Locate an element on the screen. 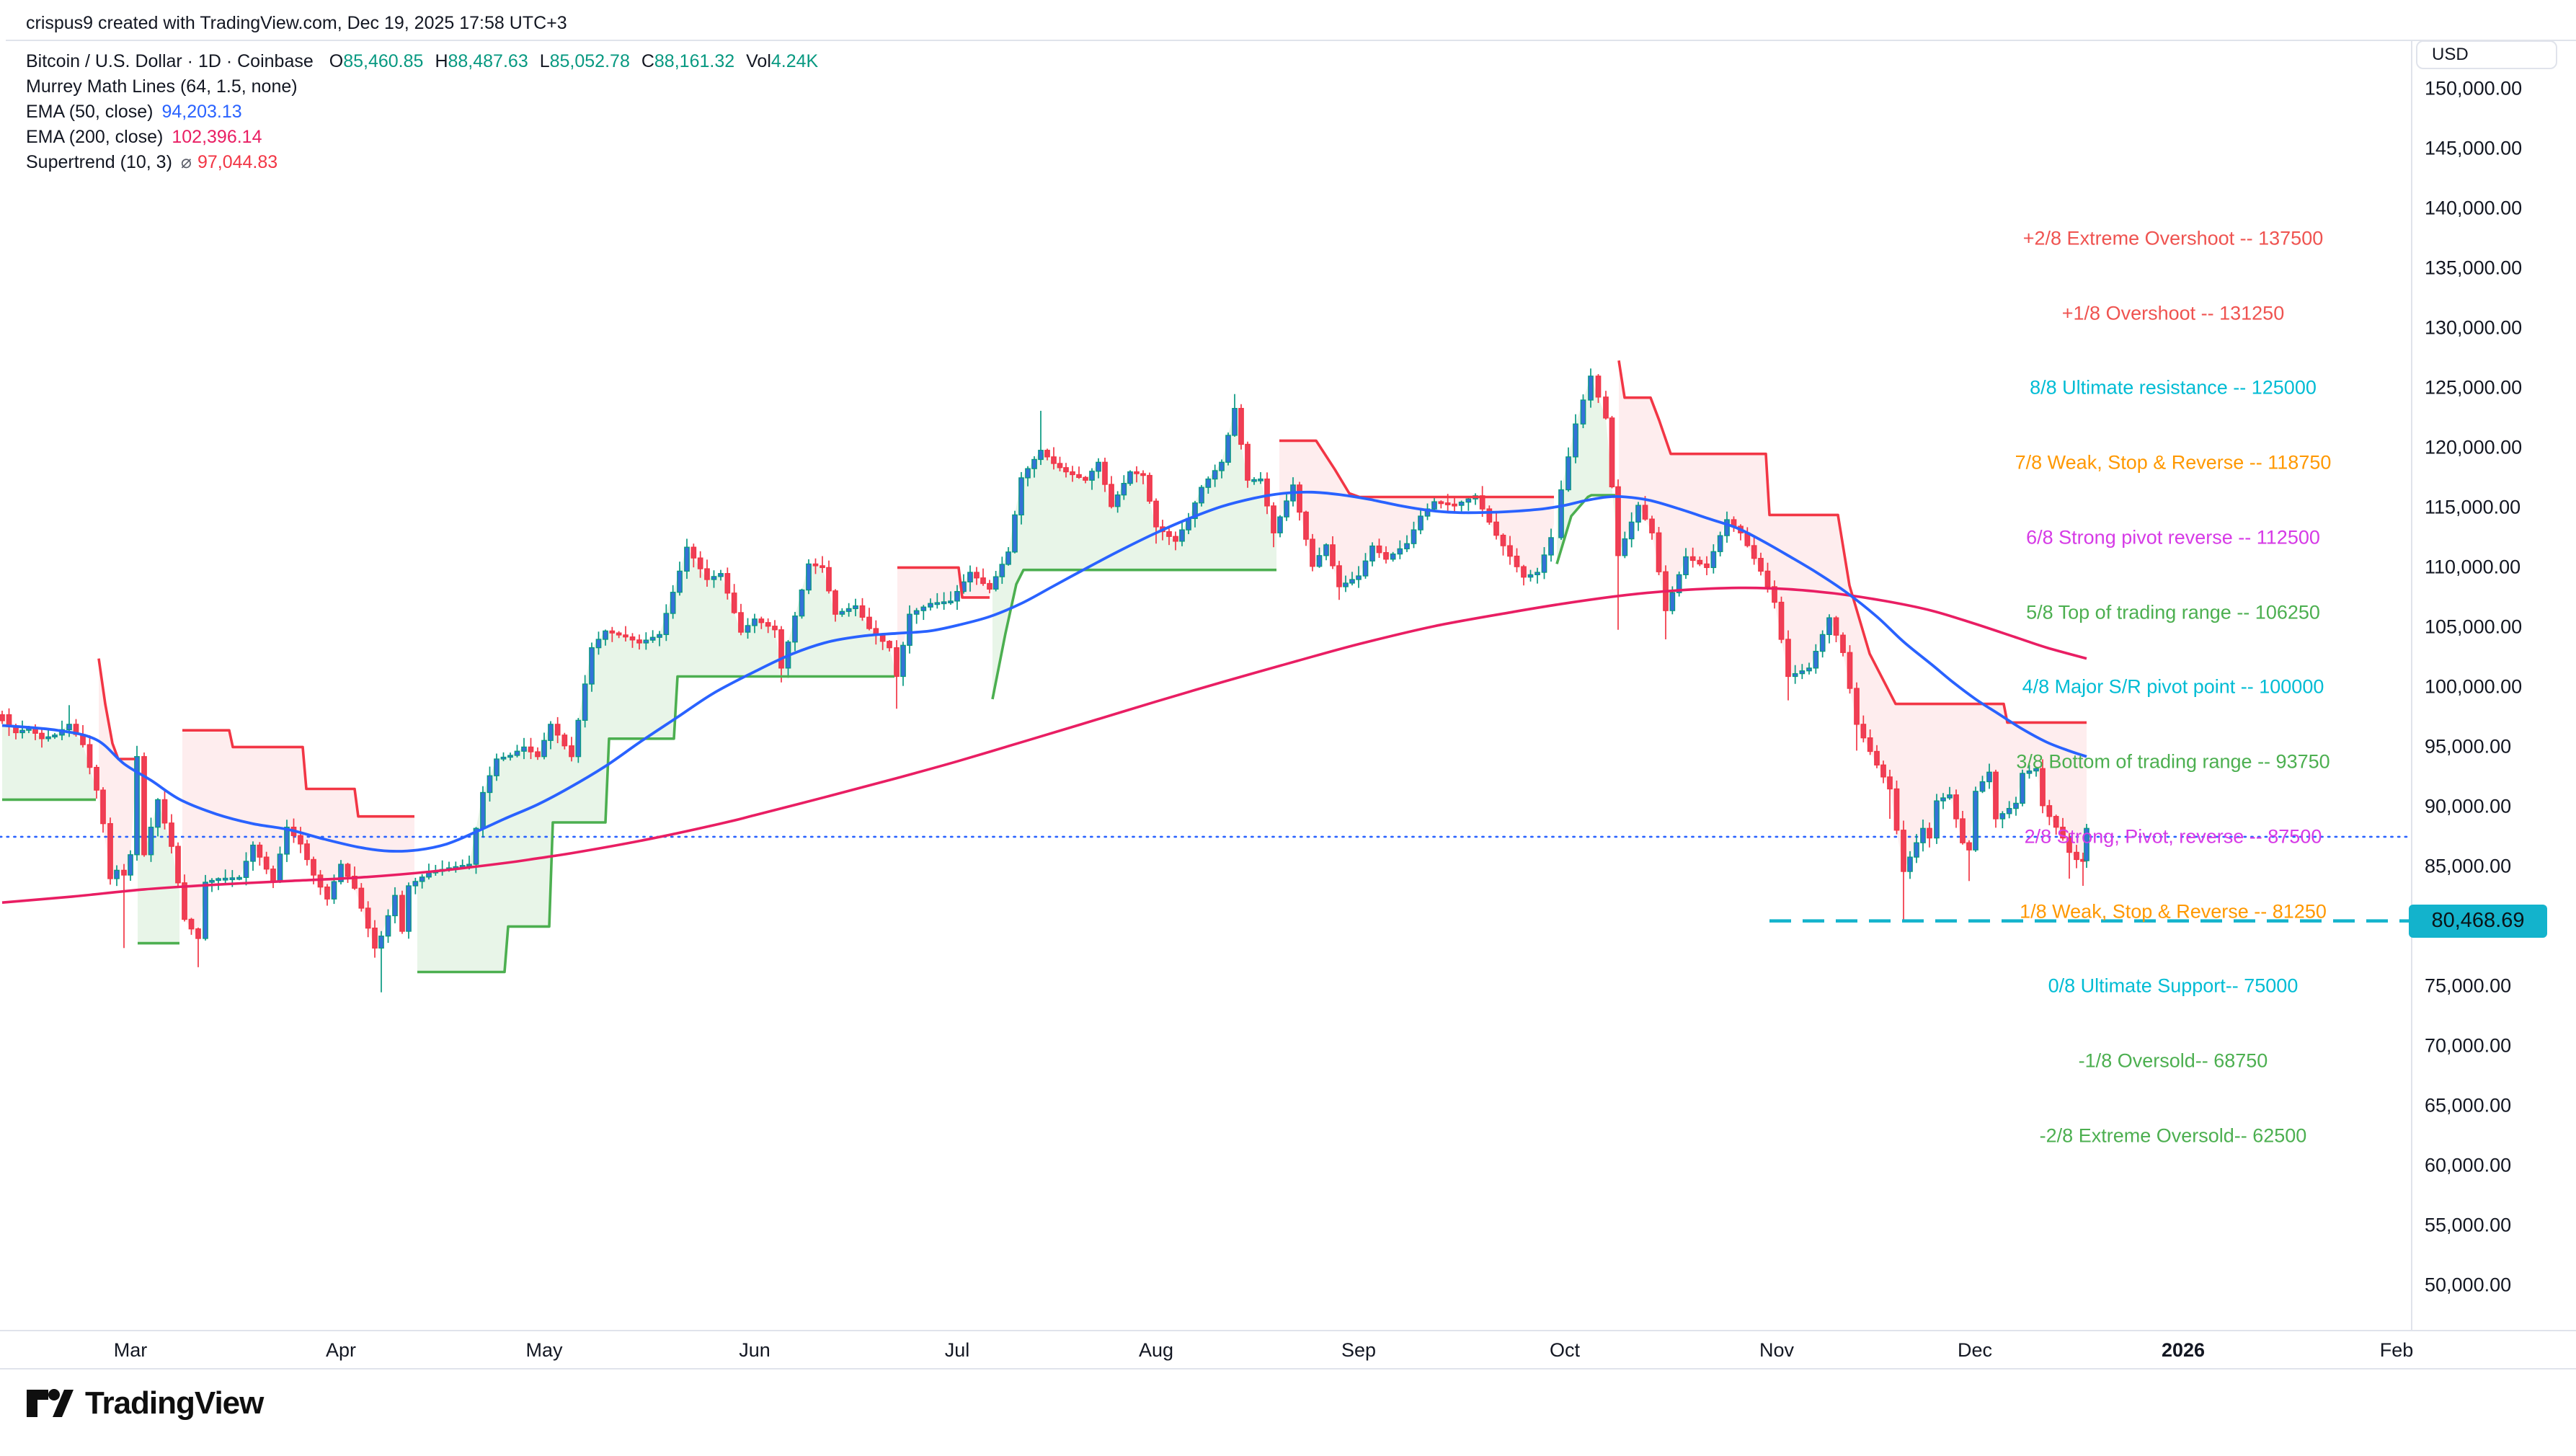  supertrend-label: Supertrend (10, 3) is located at coordinates (99, 162).